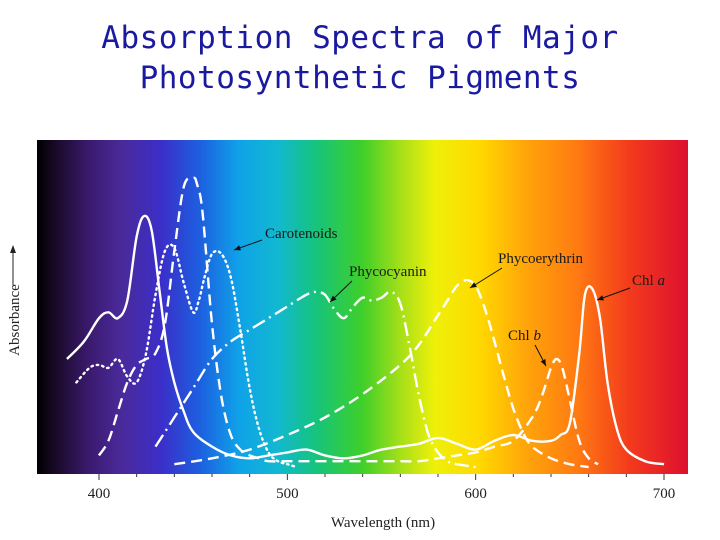  Describe the element at coordinates (475, 494) in the screenshot. I see `x-tick-label: 600` at that location.